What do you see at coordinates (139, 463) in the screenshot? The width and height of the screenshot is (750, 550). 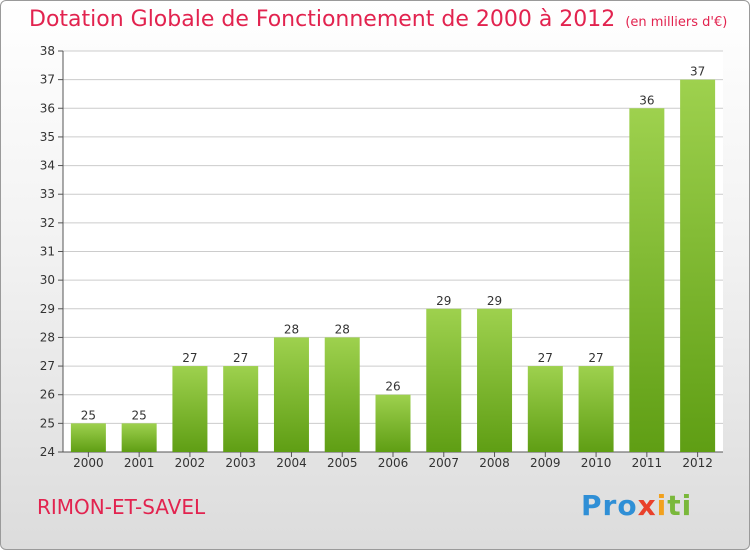 I see `x-tick-label: 2001` at bounding box center [139, 463].